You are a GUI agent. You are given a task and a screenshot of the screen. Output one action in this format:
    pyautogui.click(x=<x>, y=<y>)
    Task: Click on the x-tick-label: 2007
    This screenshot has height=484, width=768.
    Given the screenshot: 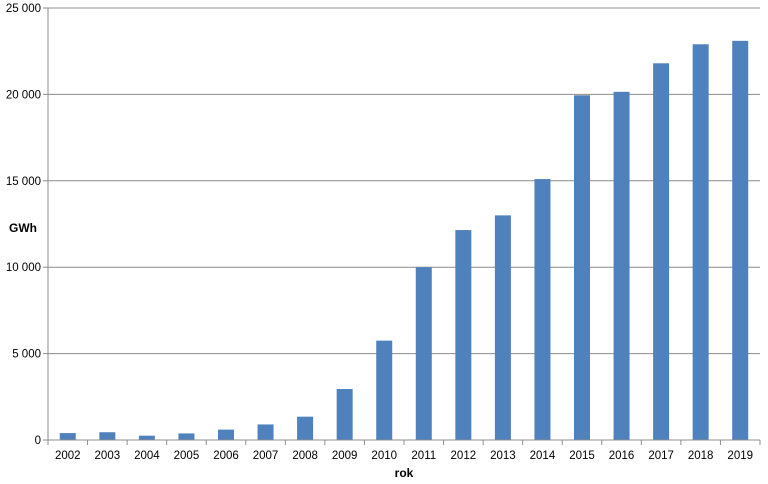 What is the action you would take?
    pyautogui.click(x=266, y=456)
    